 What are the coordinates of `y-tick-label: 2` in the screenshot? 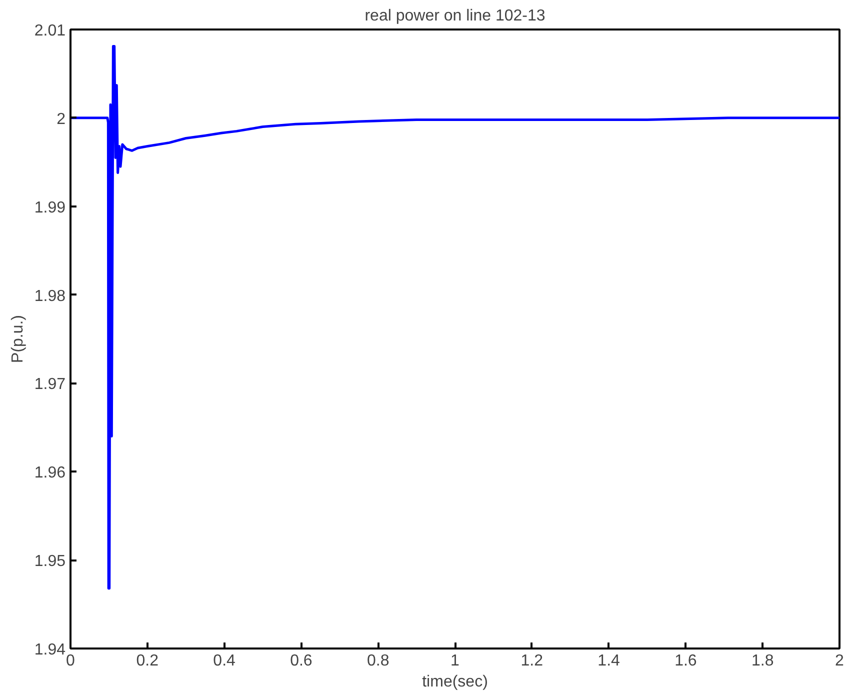 It's located at (61, 119).